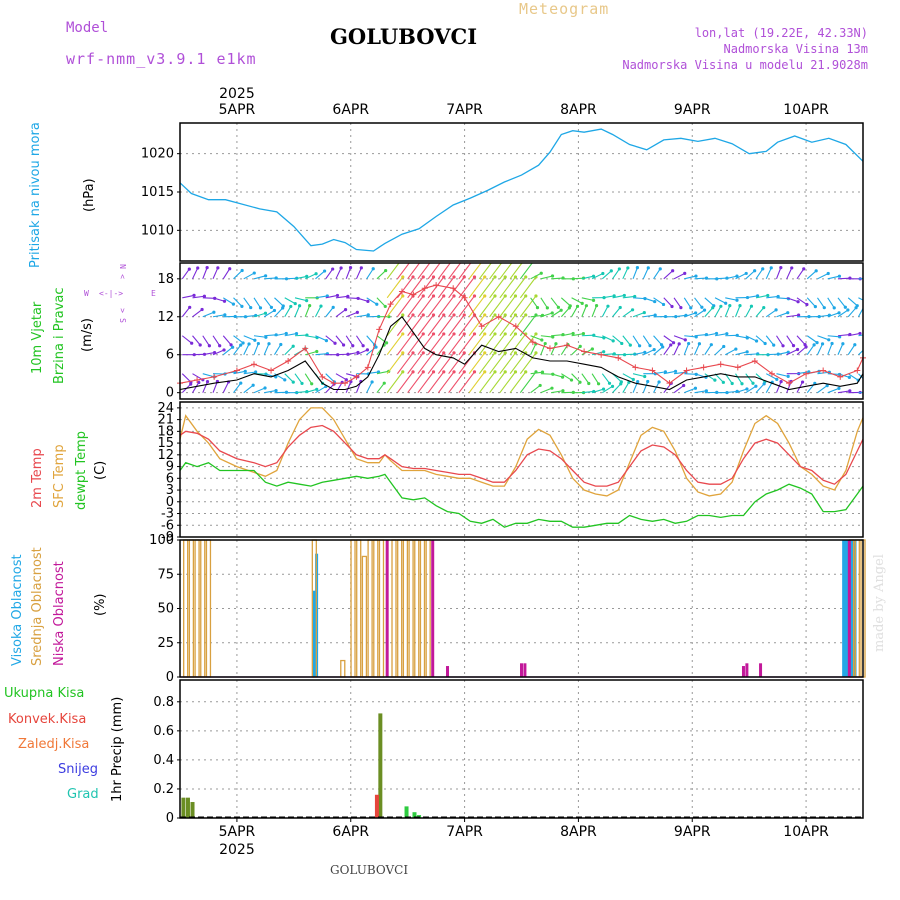 The height and width of the screenshot is (900, 900). Describe the element at coordinates (237, 850) in the screenshot. I see `bottom-year-label: 2025` at that location.